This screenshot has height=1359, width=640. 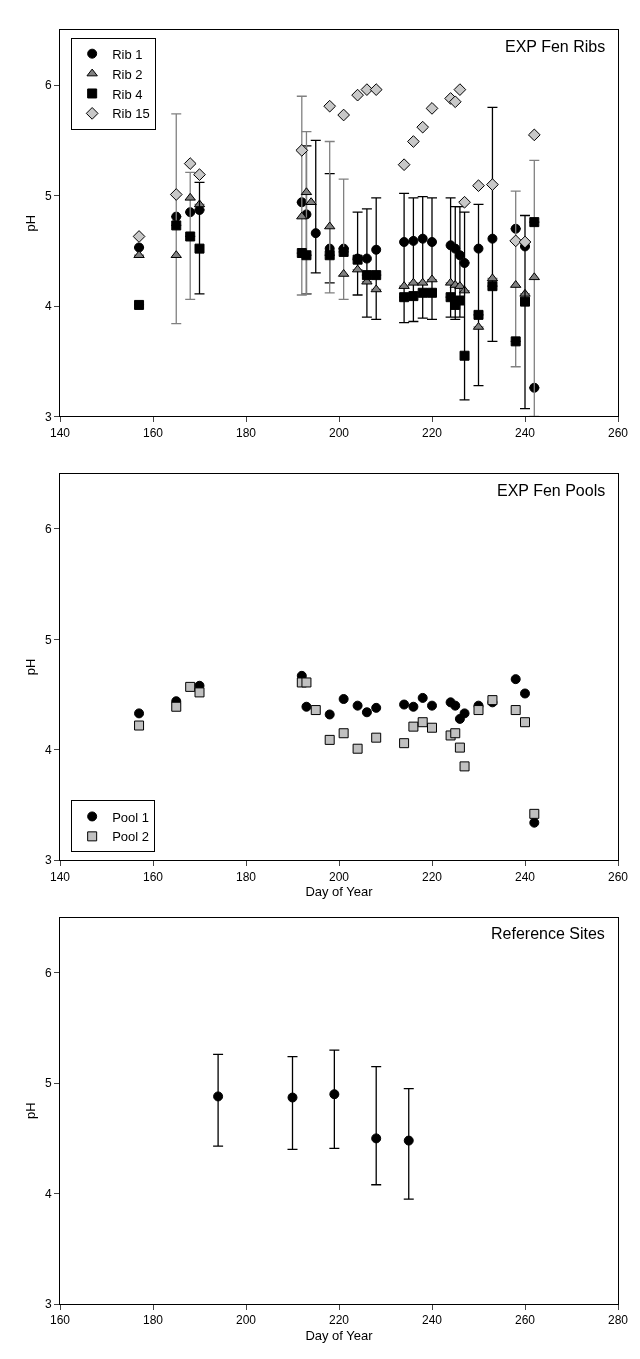 What do you see at coordinates (618, 1320) in the screenshot?
I see `x-tick-label: 280` at bounding box center [618, 1320].